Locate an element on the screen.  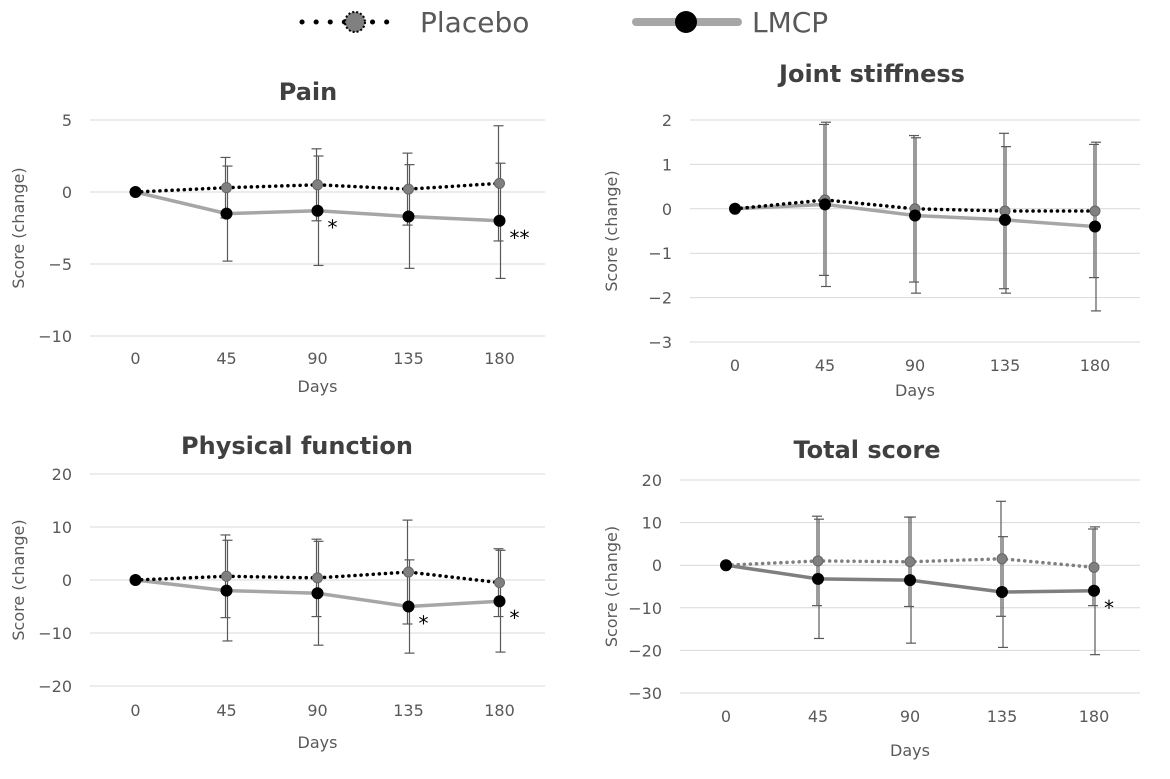
chart-title: Pain is located at coordinates (308, 92).